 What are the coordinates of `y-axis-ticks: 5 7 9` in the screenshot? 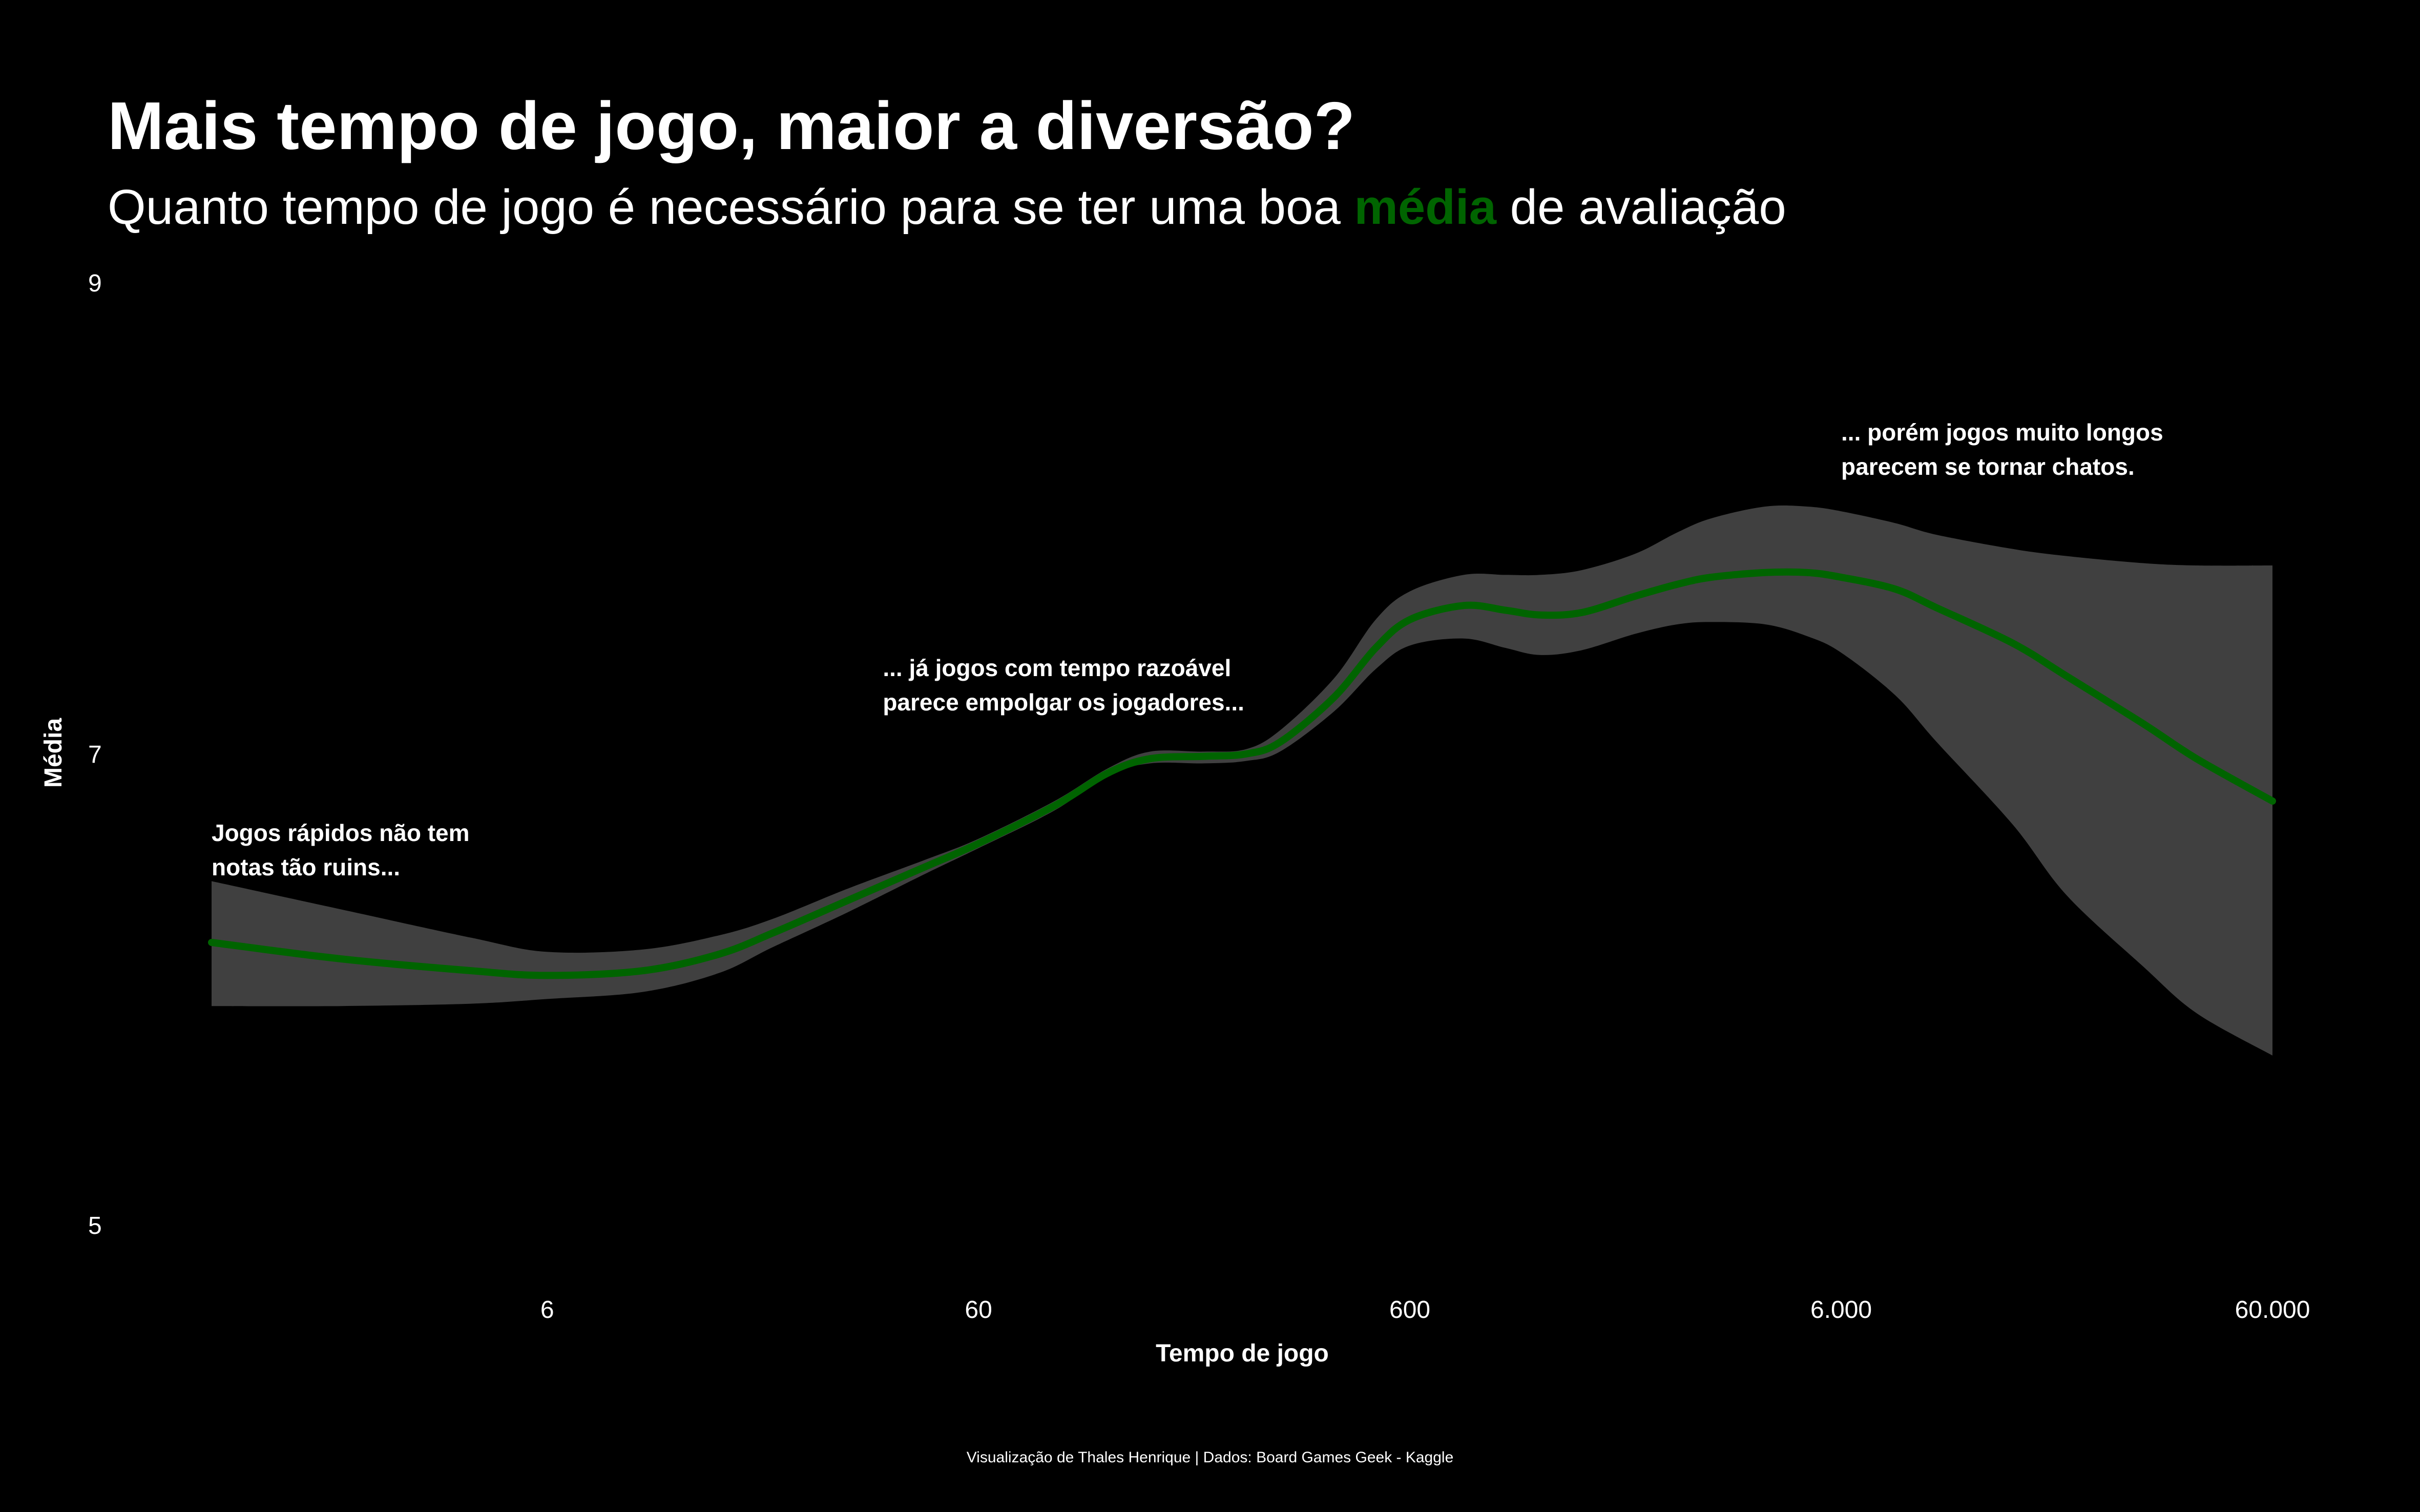 It's located at (95, 755).